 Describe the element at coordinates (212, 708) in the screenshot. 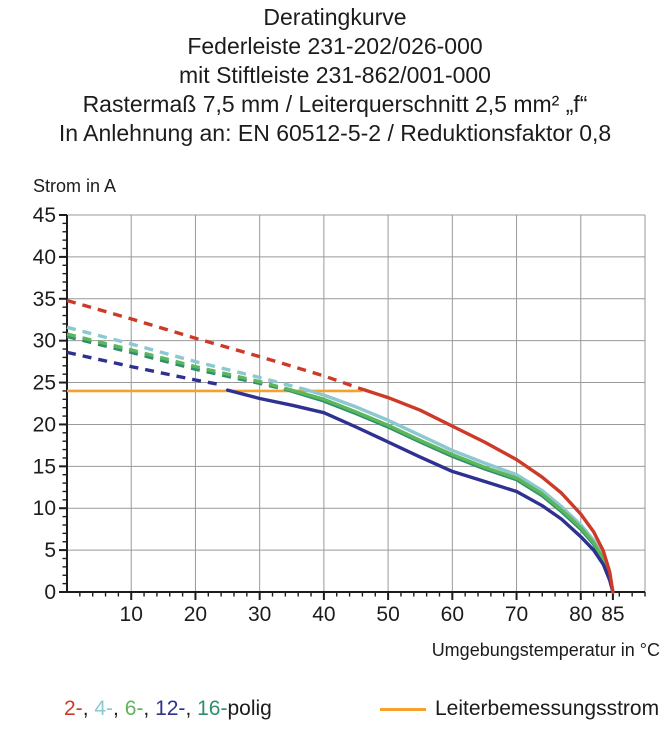

I see `legend-item-16-polig: 16-` at that location.